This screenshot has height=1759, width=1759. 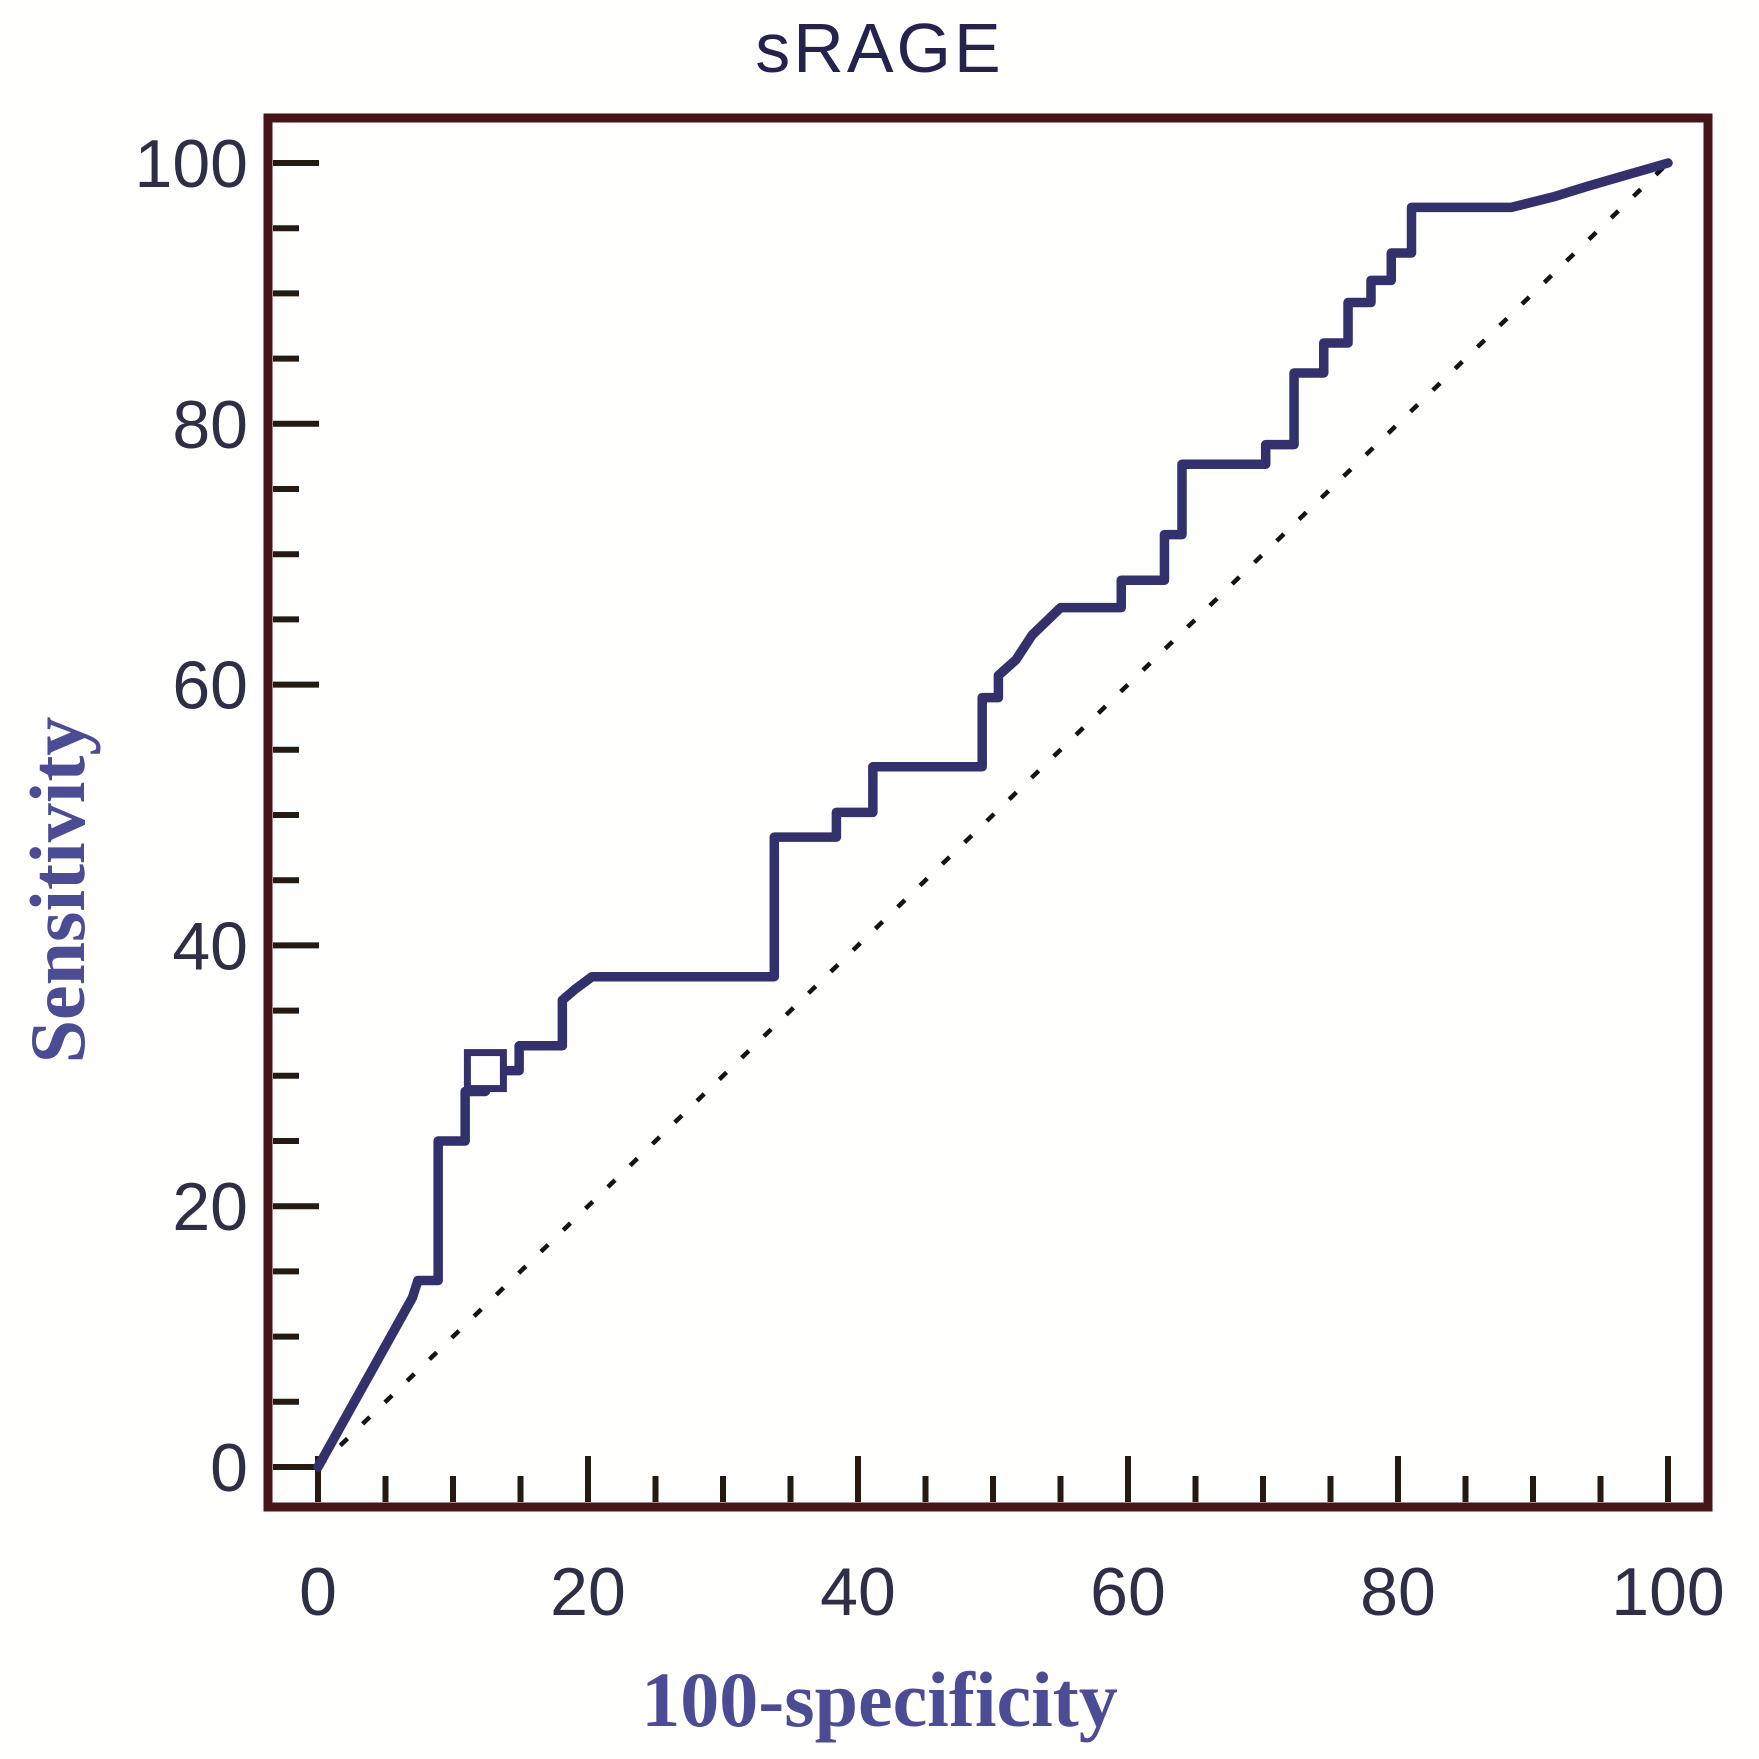 What do you see at coordinates (1128, 1592) in the screenshot?
I see `x-tick-label: 60` at bounding box center [1128, 1592].